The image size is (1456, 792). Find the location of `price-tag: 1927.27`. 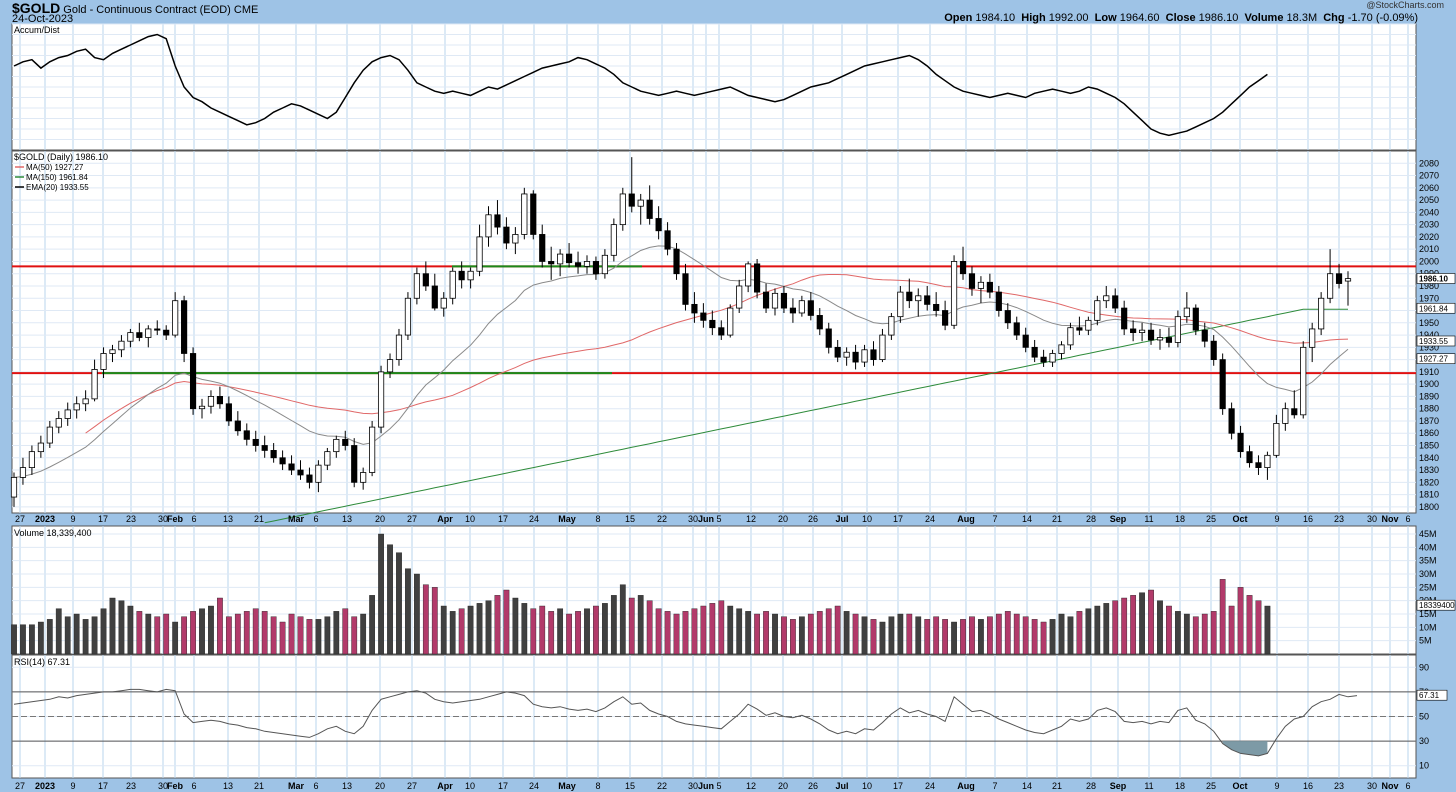

price-tag: 1927.27 is located at coordinates (1433, 359).